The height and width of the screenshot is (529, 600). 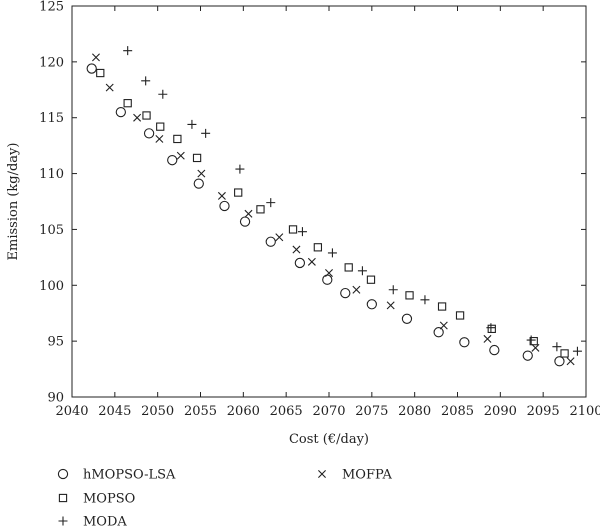 What do you see at coordinates (63, 498) in the screenshot?
I see `legend-marker-square` at bounding box center [63, 498].